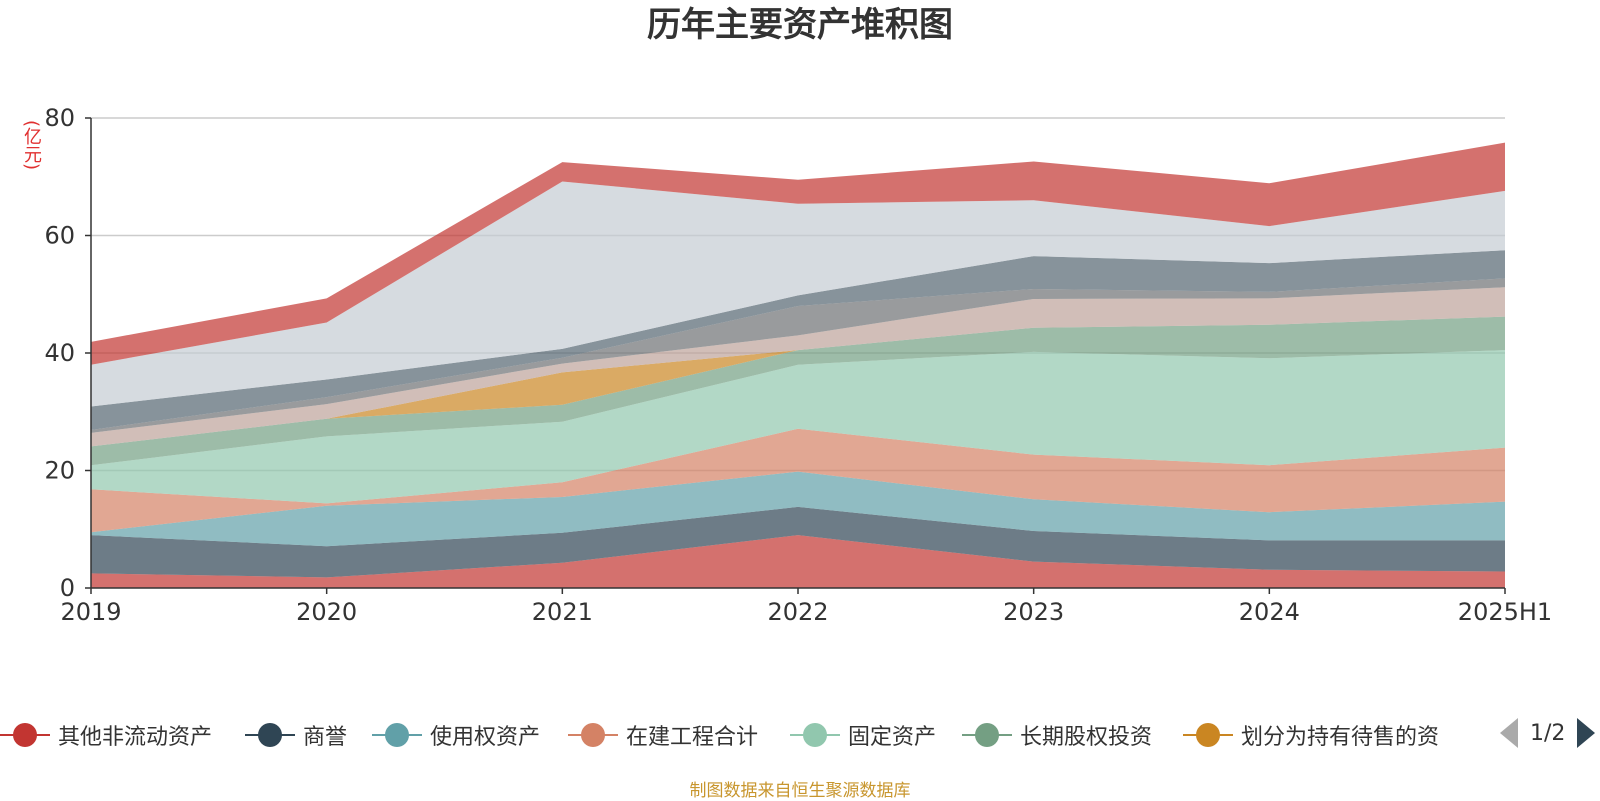 This screenshot has width=1600, height=801. I want to click on legend-next-icon, so click(1586, 733).